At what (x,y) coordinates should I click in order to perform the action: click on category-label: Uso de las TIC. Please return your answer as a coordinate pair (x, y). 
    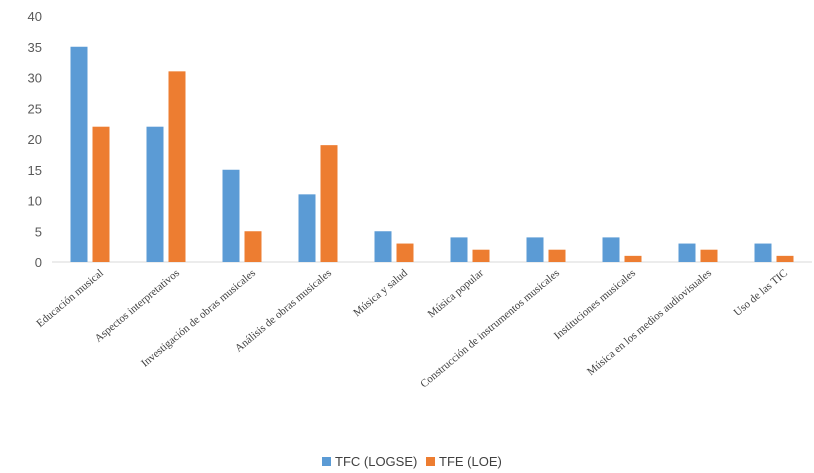
    Looking at the image, I should click on (761, 293).